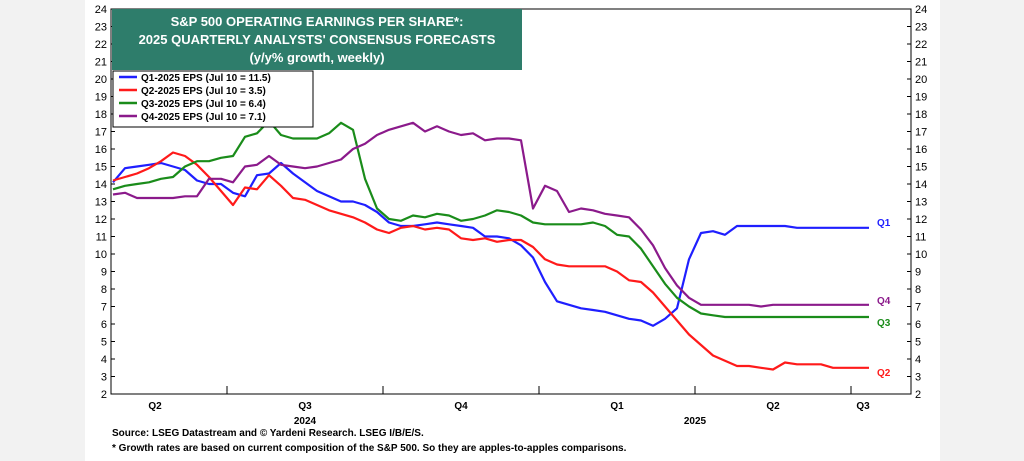 The height and width of the screenshot is (461, 1024). What do you see at coordinates (101, 238) in the screenshot?
I see `y-tick-label-left: 11` at bounding box center [101, 238].